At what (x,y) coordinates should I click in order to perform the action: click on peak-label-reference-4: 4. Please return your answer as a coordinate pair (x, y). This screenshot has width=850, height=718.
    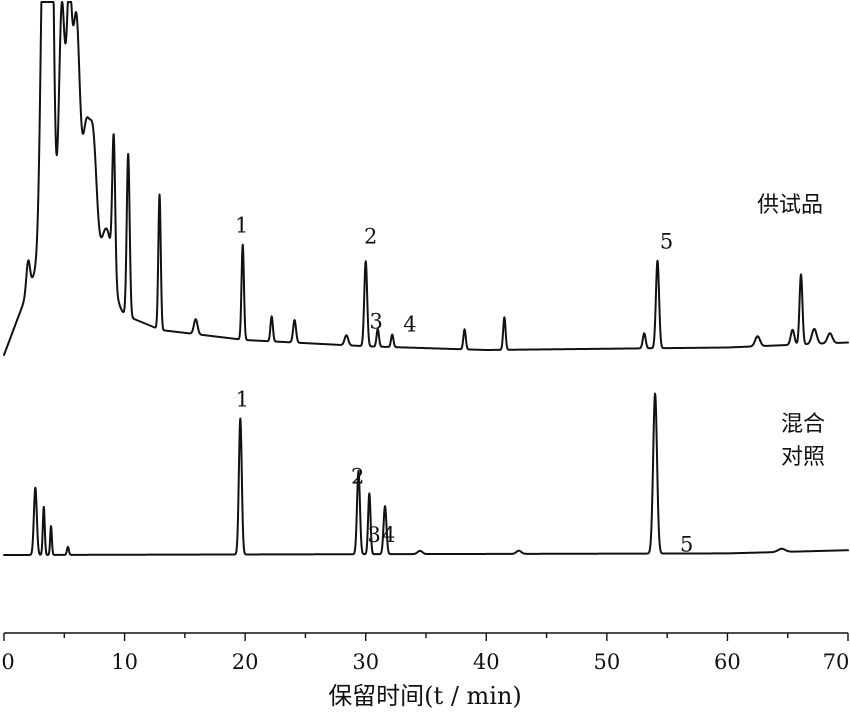
    Looking at the image, I should click on (388, 535).